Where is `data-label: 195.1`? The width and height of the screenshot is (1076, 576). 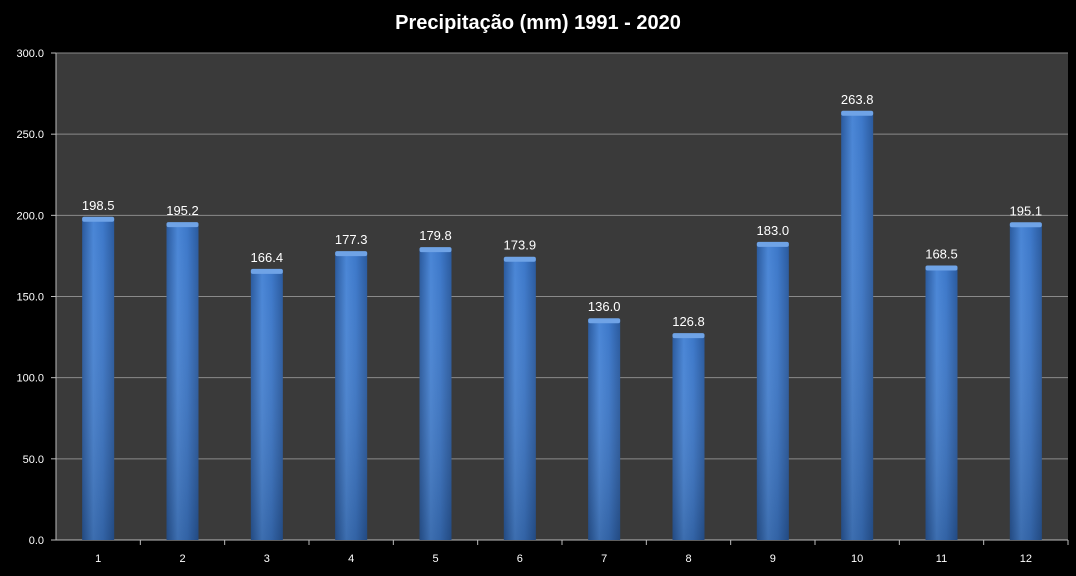 data-label: 195.1 is located at coordinates (1026, 210).